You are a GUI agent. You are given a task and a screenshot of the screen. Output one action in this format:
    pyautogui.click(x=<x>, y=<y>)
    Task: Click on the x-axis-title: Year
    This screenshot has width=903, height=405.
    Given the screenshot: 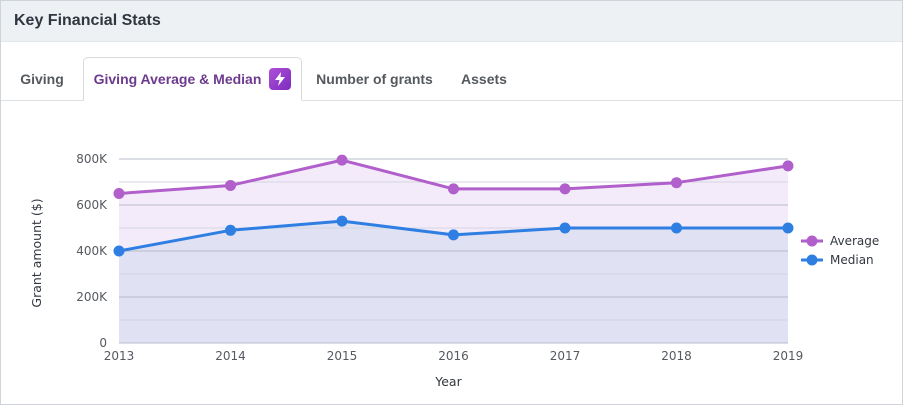 What is the action you would take?
    pyautogui.click(x=448, y=381)
    